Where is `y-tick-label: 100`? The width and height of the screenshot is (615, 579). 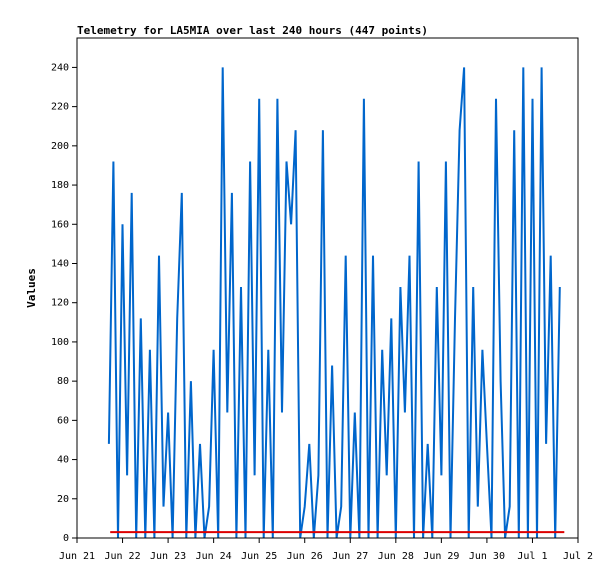
y-tick-label: 100 is located at coordinates (60, 342).